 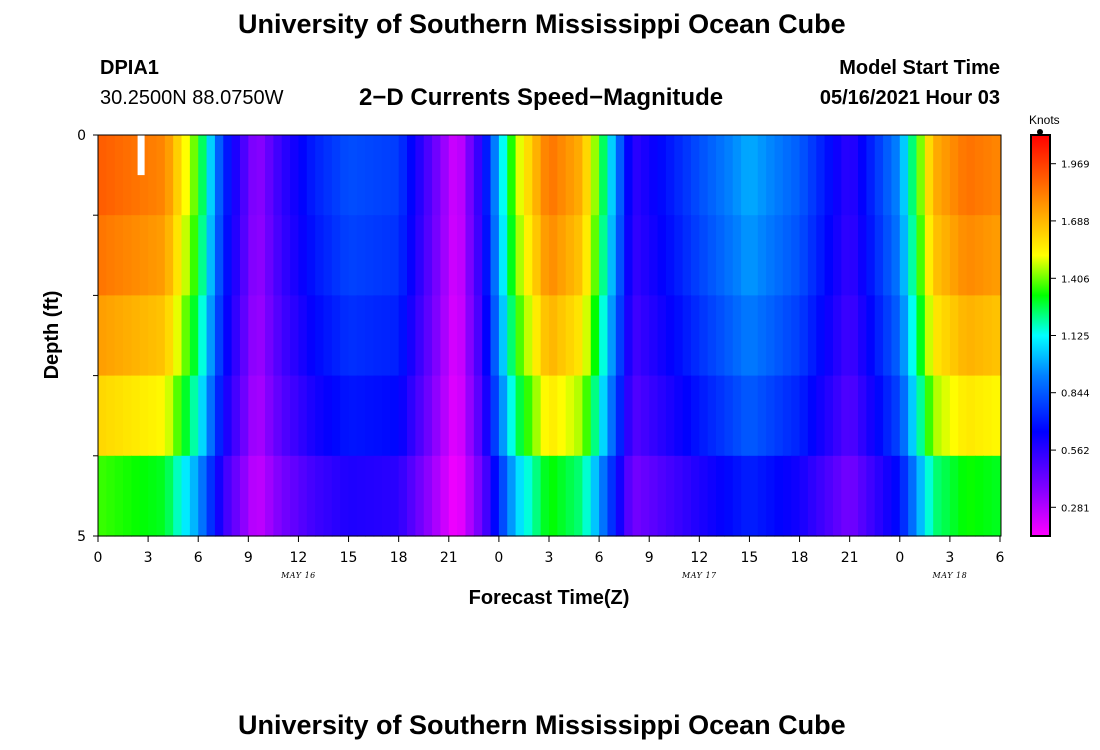 What do you see at coordinates (950, 575) in the screenshot?
I see `x-date-label: MAY 18` at bounding box center [950, 575].